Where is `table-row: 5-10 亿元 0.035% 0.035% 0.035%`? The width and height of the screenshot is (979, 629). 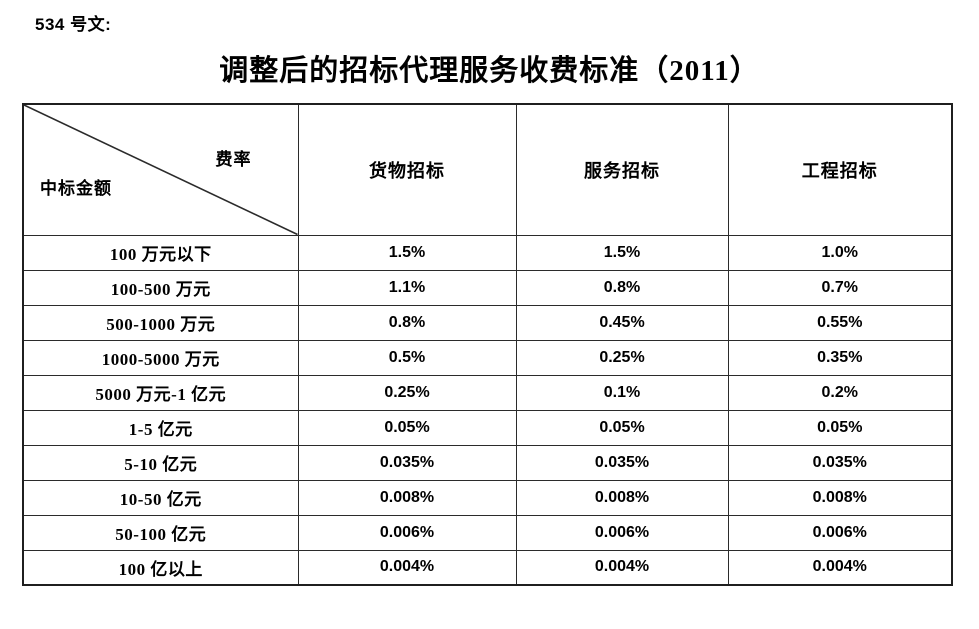
table-row: 5-10 亿元 0.035% 0.035% 0.035% is located at coordinates (487, 462).